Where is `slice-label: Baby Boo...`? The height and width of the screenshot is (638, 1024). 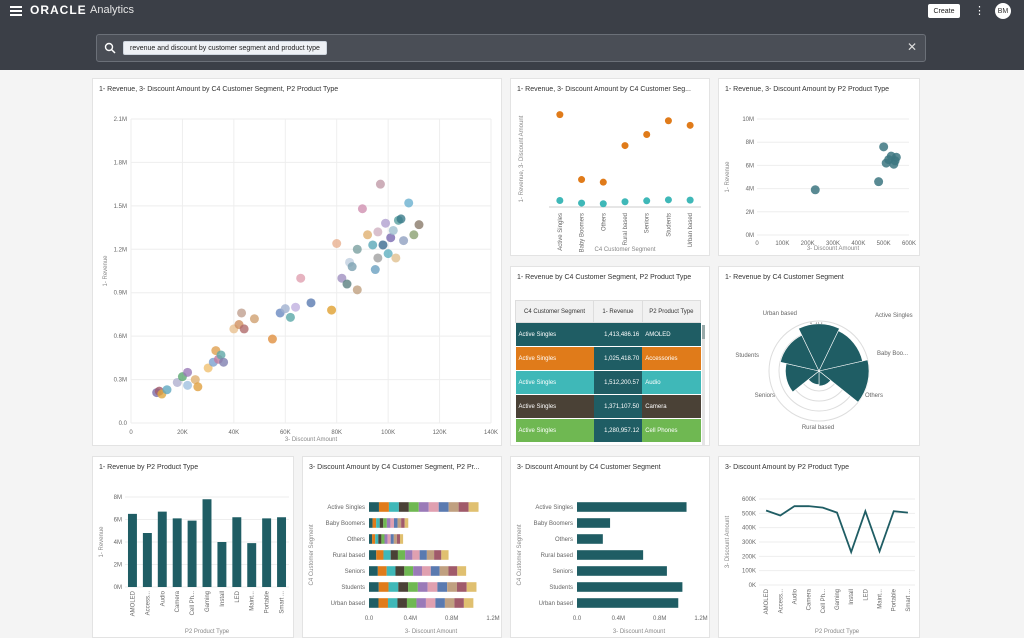 slice-label: Baby Boo... is located at coordinates (892, 354).